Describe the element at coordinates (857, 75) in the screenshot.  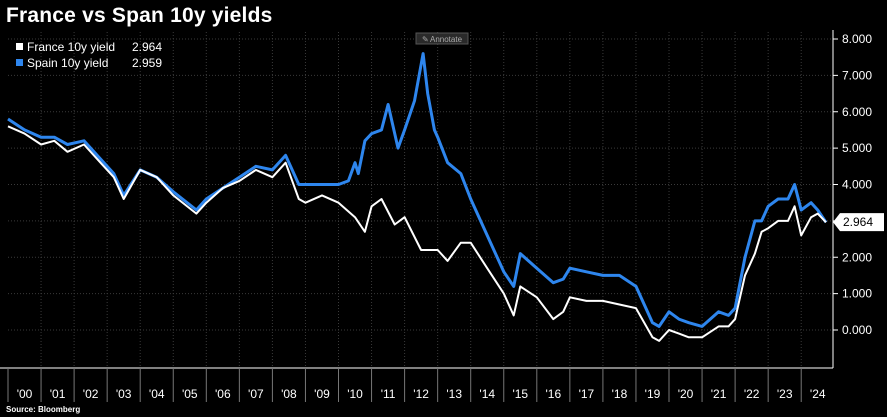
I see `y-tick-label: 7.000` at that location.